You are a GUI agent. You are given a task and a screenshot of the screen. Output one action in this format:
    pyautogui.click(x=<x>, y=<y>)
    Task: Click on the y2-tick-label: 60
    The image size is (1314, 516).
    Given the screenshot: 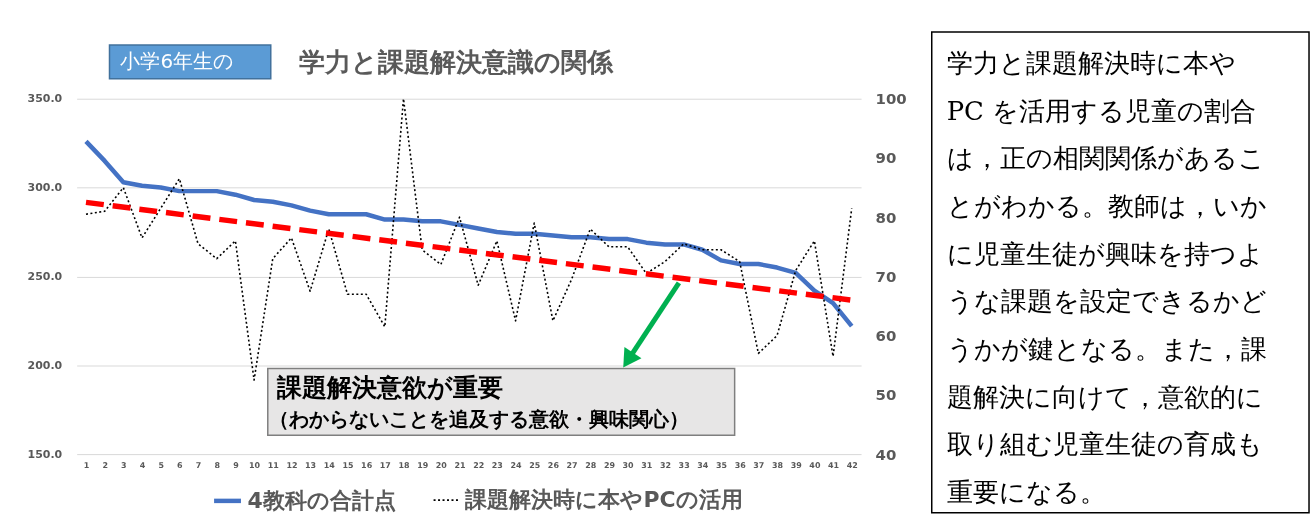 What is the action you would take?
    pyautogui.click(x=886, y=336)
    